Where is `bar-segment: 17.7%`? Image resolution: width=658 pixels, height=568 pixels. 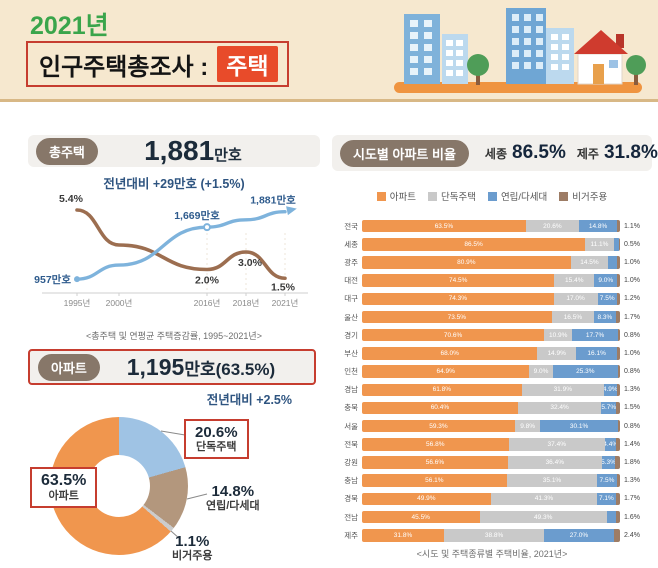 bar-segment: 17.7% is located at coordinates (595, 335).